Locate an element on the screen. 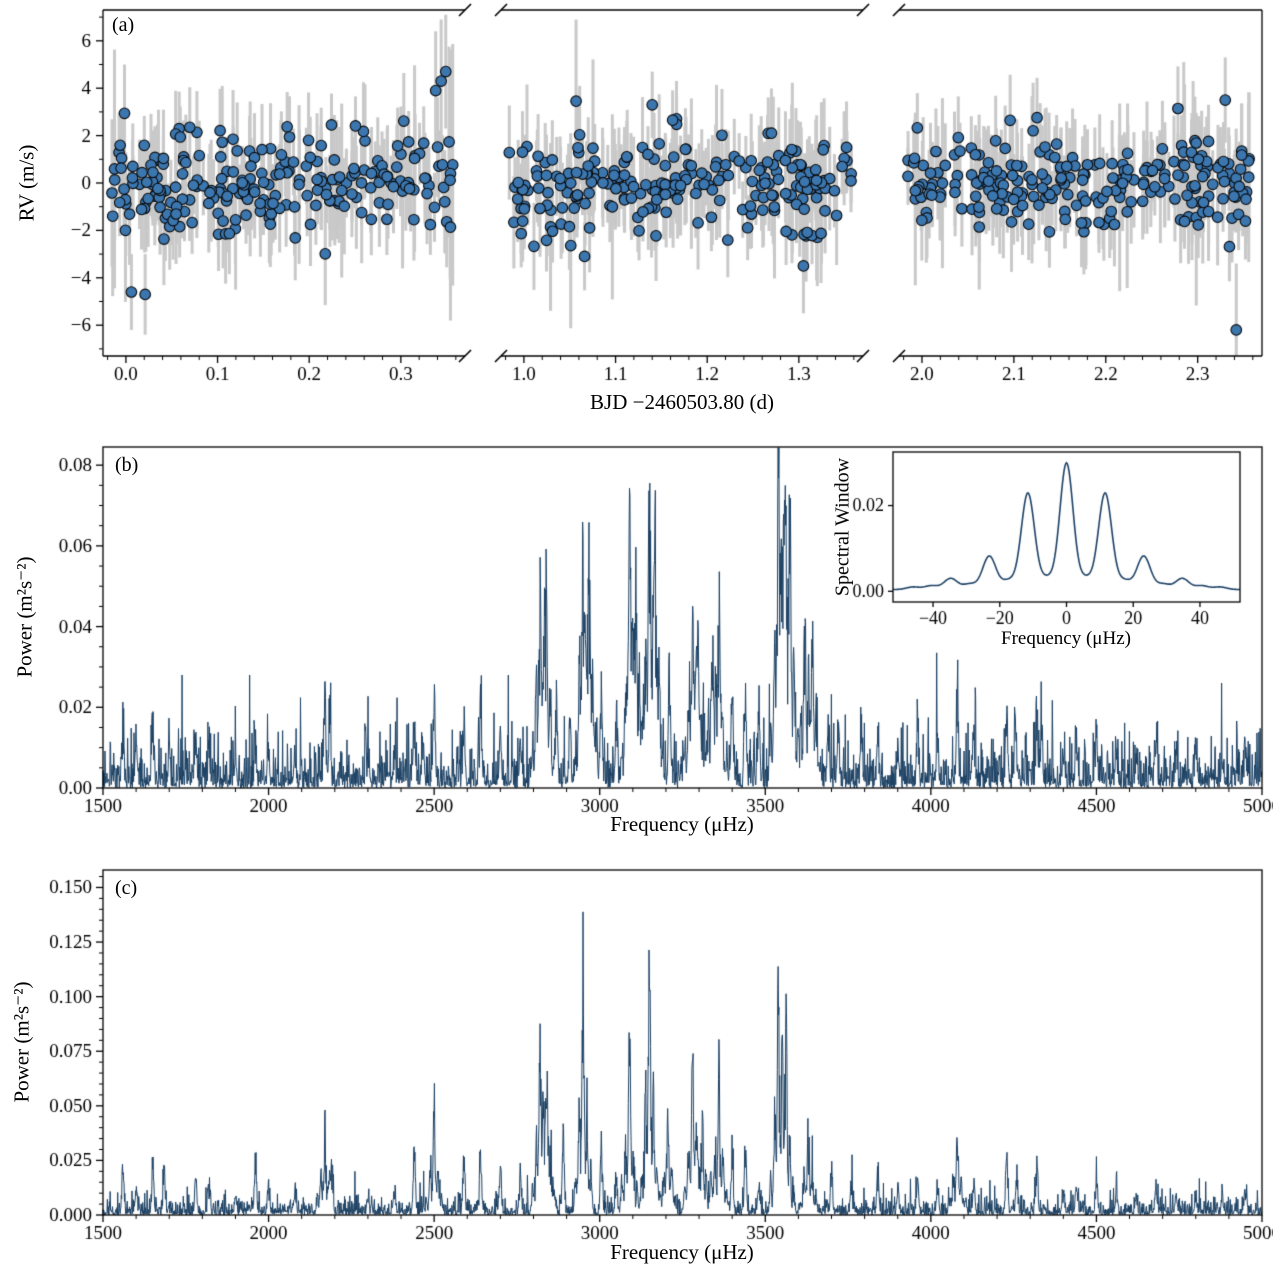 Image resolution: width=1273 pixels, height=1280 pixels. panel-c-y-axis-label: Power (m²s⁻²) is located at coordinates (21, 1042).